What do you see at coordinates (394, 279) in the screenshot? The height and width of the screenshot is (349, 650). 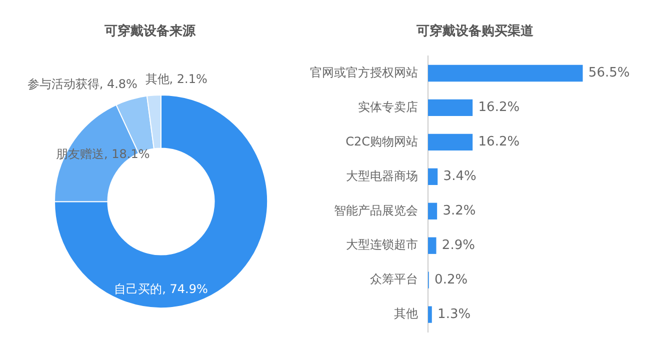 I see `y-tick-label: 众筹平台` at bounding box center [394, 279].